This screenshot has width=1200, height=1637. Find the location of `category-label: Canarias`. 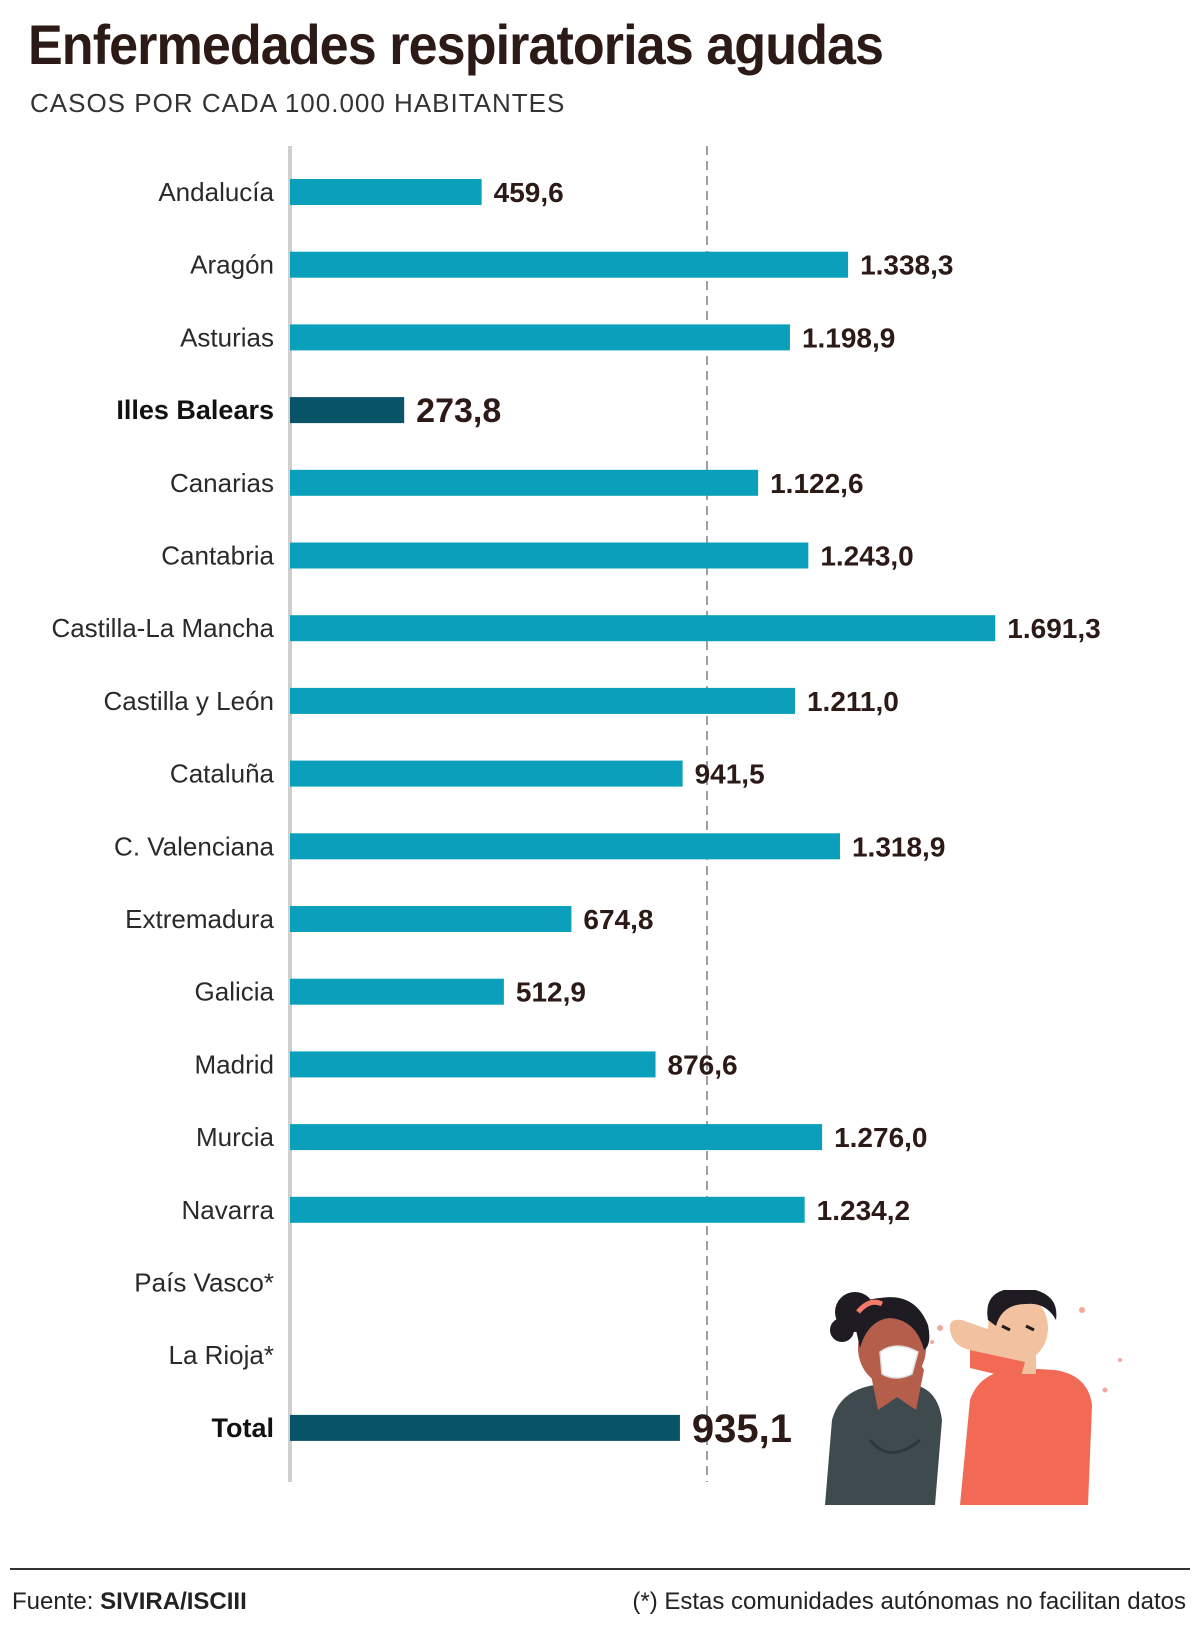

category-label: Canarias is located at coordinates (222, 483).